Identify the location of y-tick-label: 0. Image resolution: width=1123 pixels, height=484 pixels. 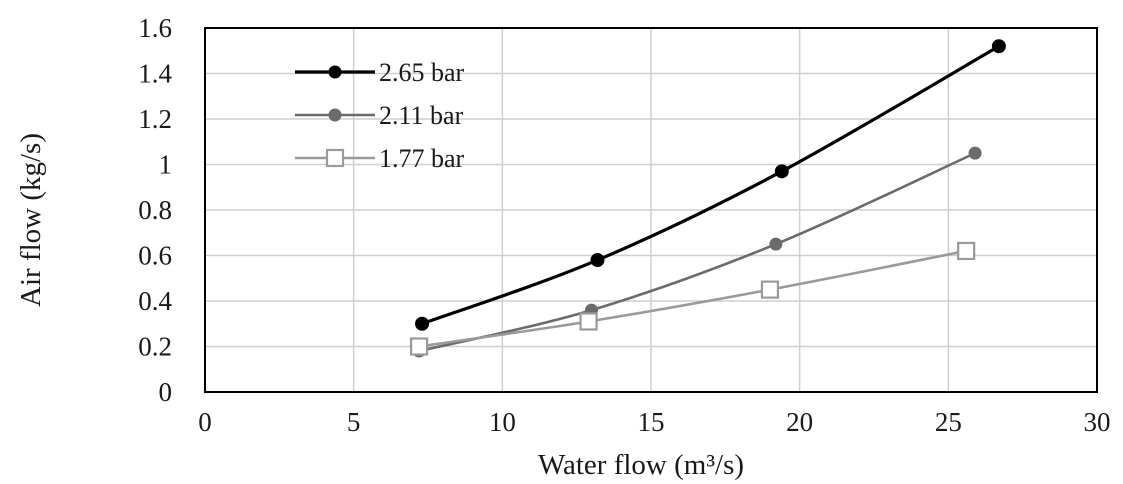
(166, 392).